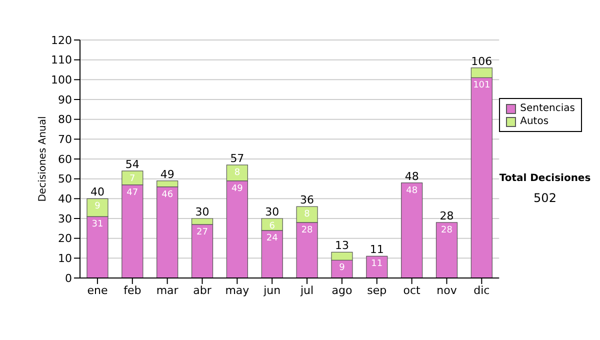  Describe the element at coordinates (97, 290) in the screenshot. I see `x-tick-label: ene` at that location.